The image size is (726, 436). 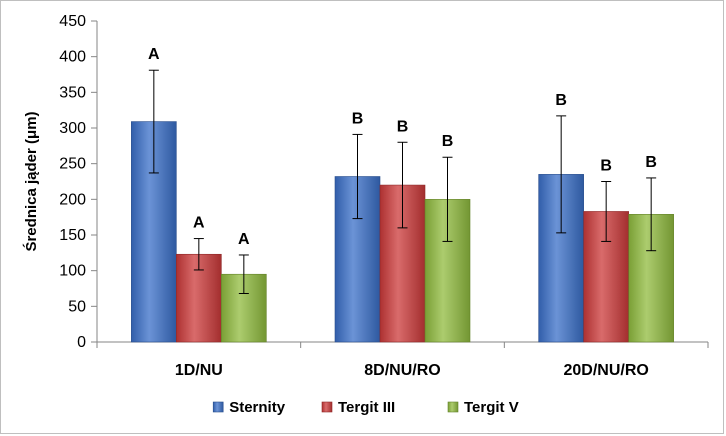 I want to click on y-tick-label: 100, so click(x=72, y=271).